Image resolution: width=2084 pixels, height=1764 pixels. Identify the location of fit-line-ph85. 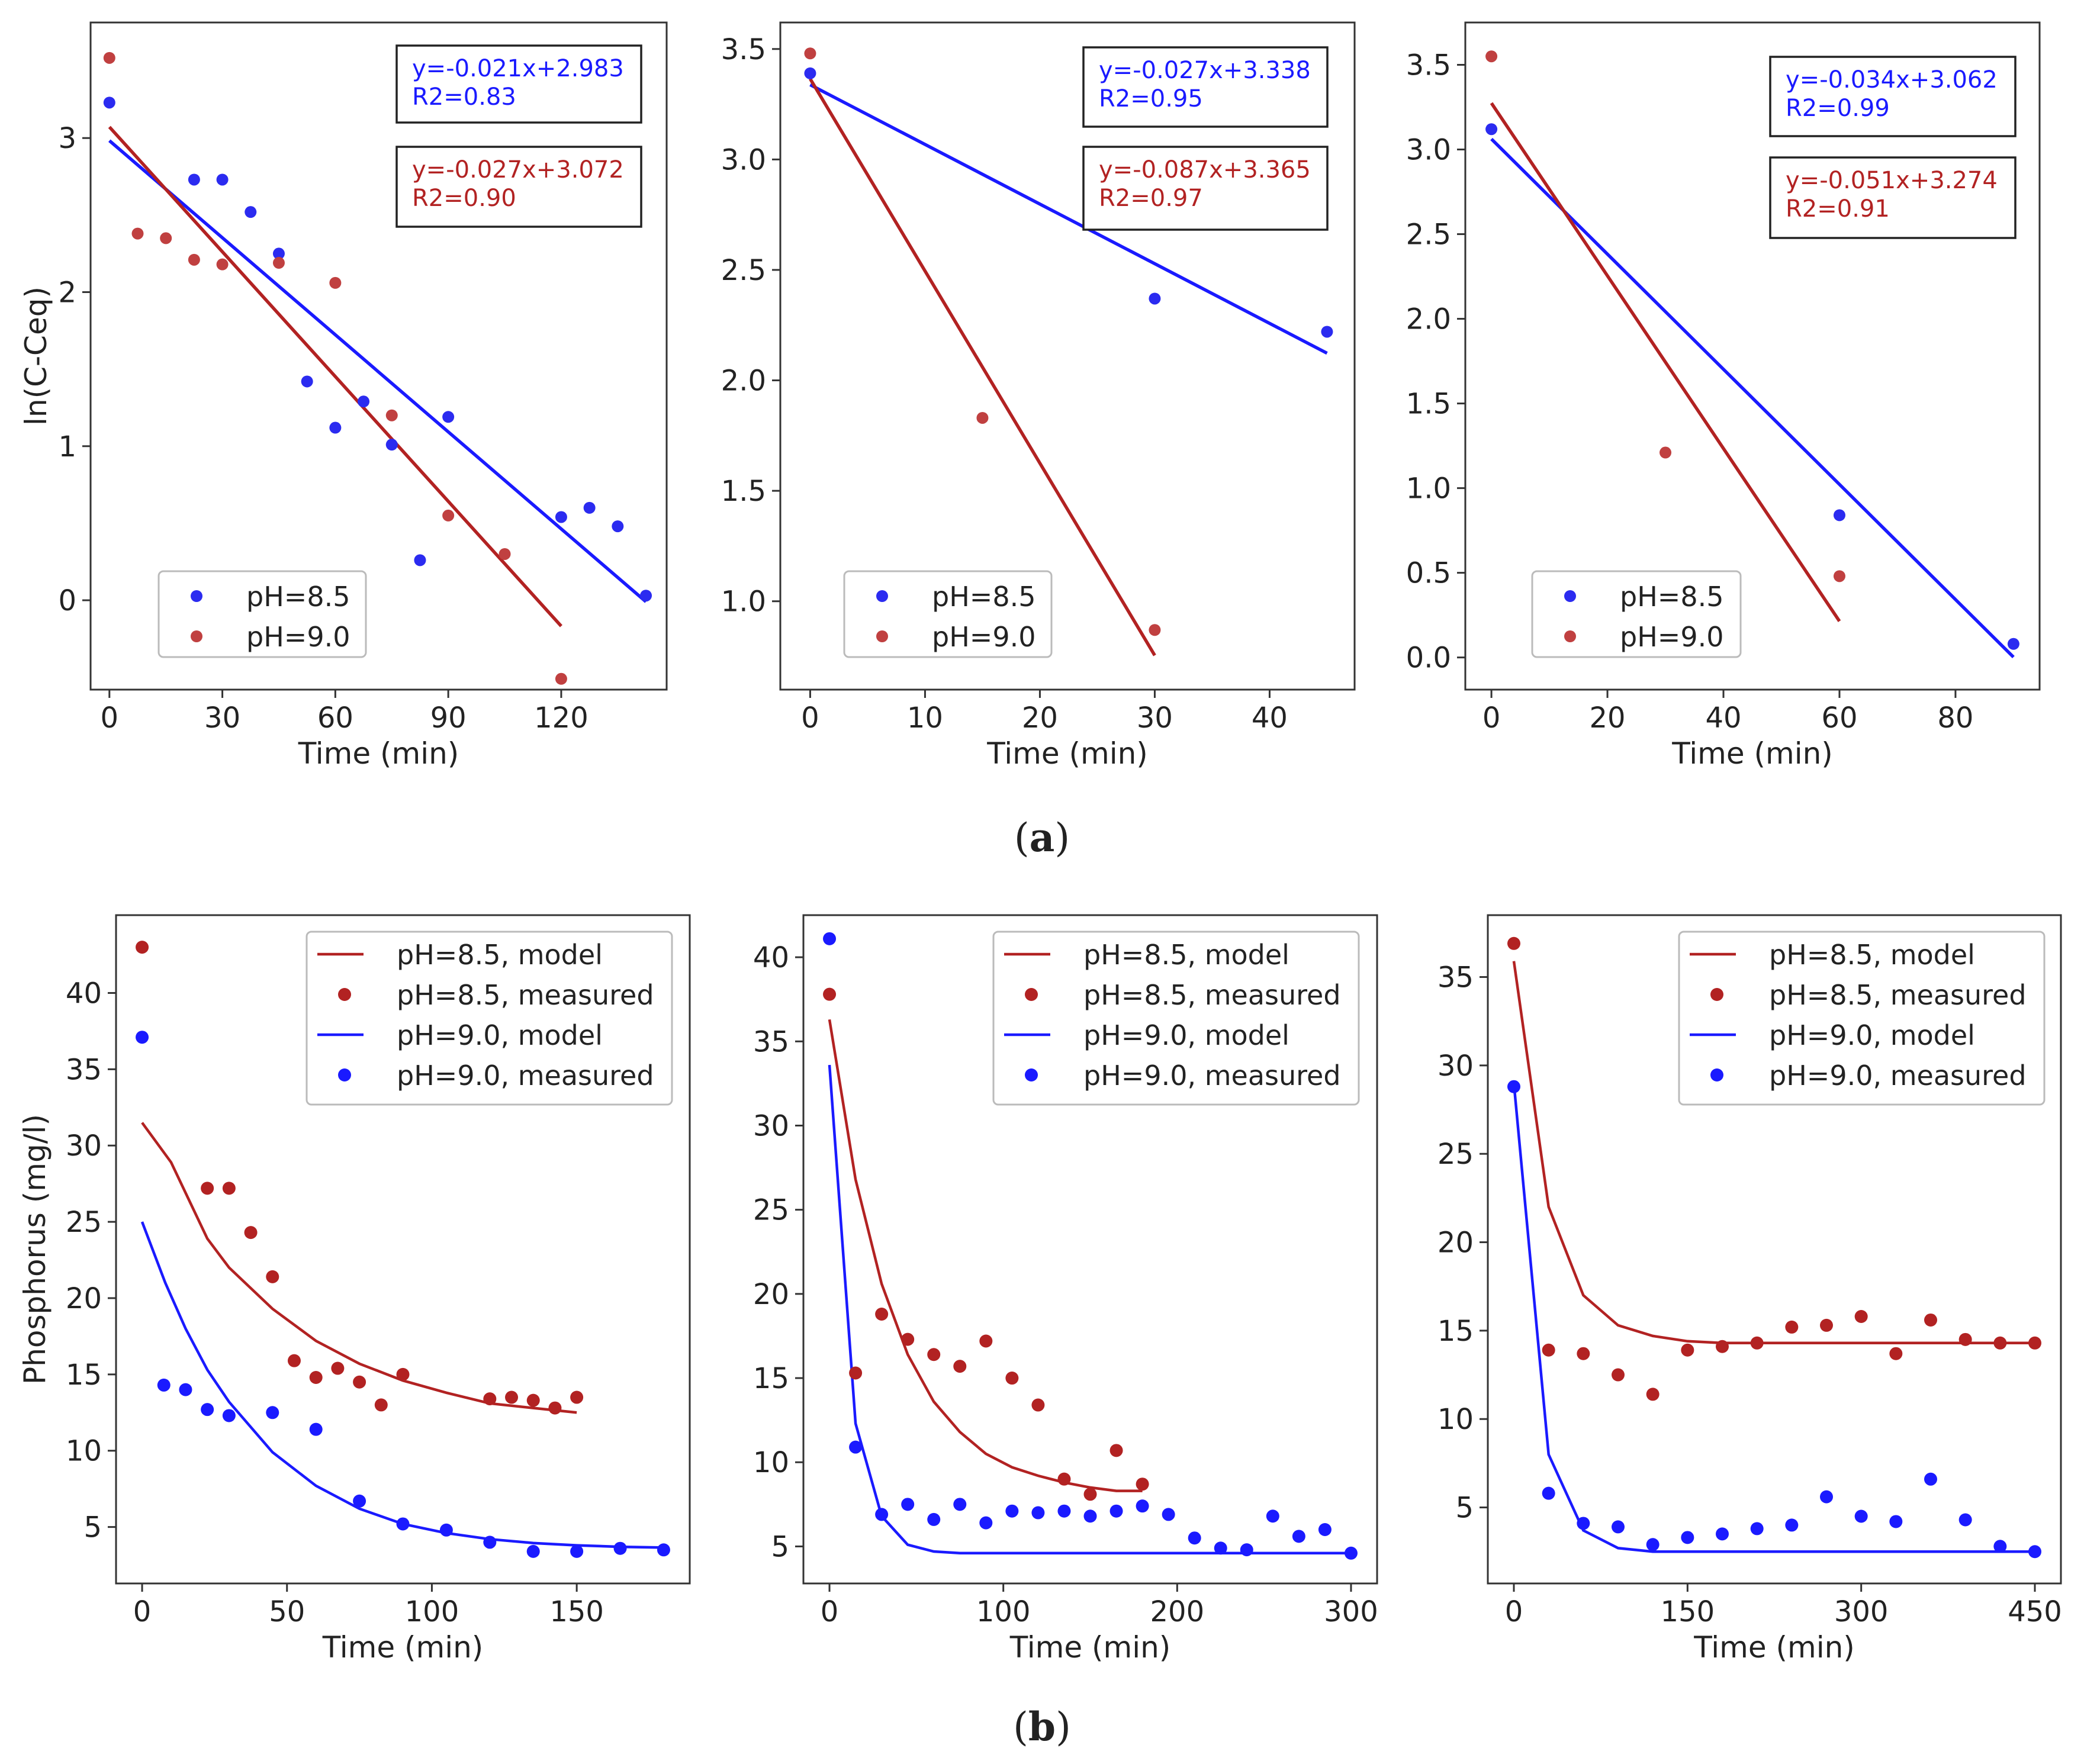
(377, 371).